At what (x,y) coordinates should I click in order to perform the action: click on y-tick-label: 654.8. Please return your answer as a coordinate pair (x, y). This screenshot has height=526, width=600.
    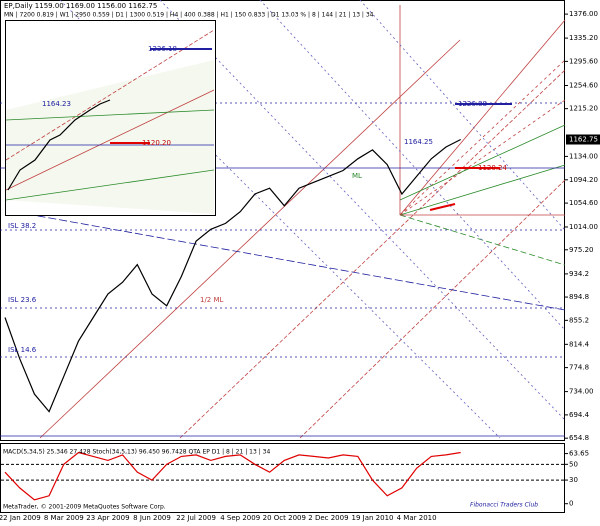
    Looking at the image, I should click on (579, 438).